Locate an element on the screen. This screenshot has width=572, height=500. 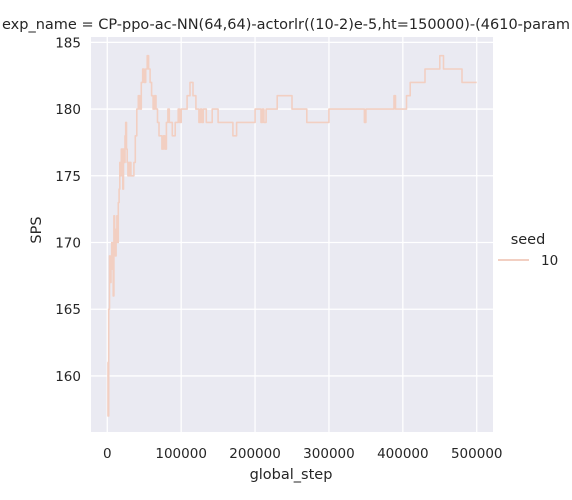
x-tick-label: 0 is located at coordinates (107, 454).